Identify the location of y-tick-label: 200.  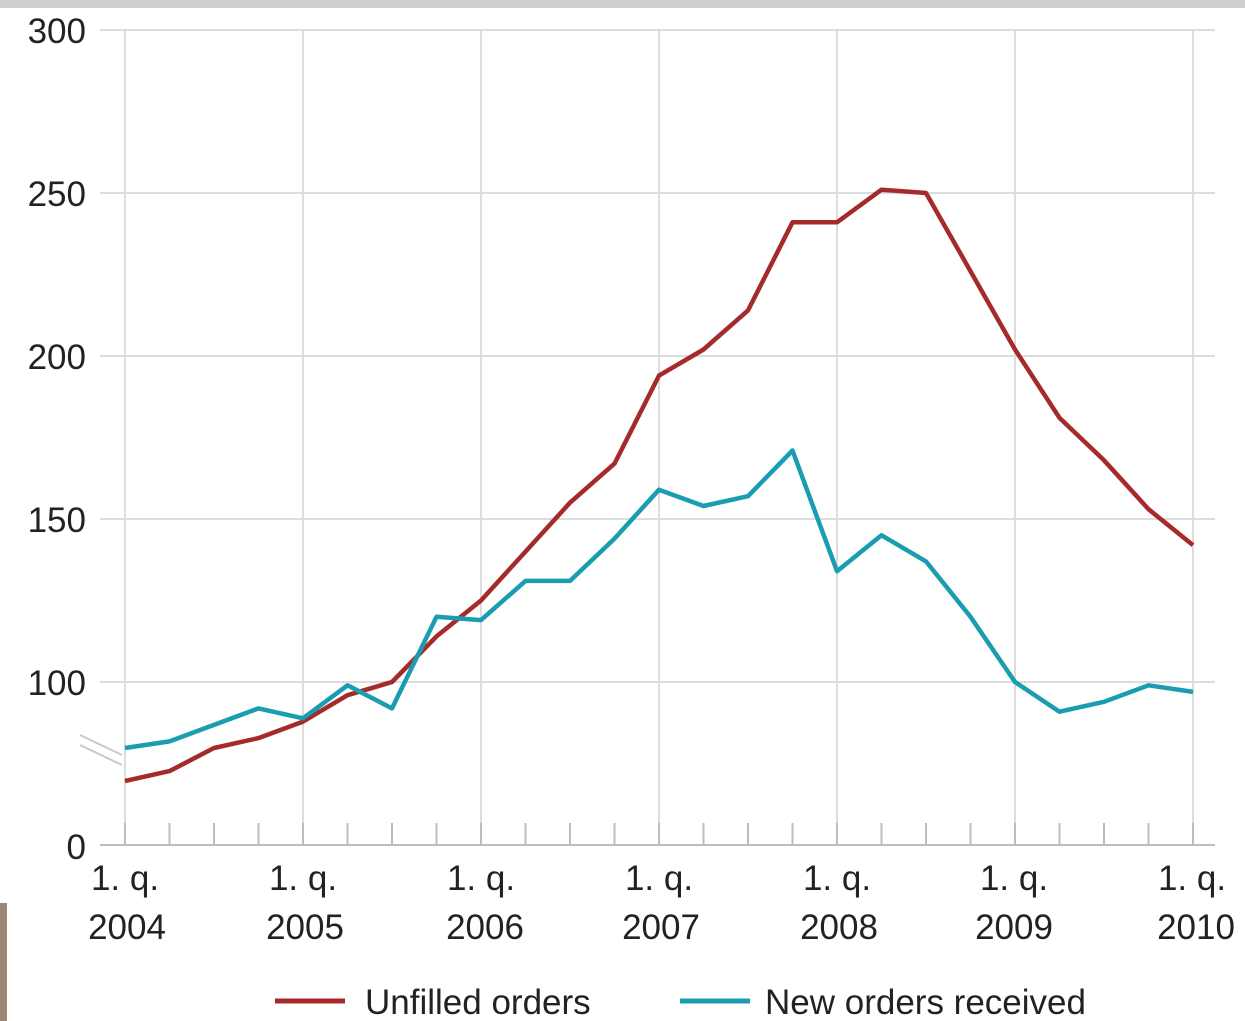
(57, 357).